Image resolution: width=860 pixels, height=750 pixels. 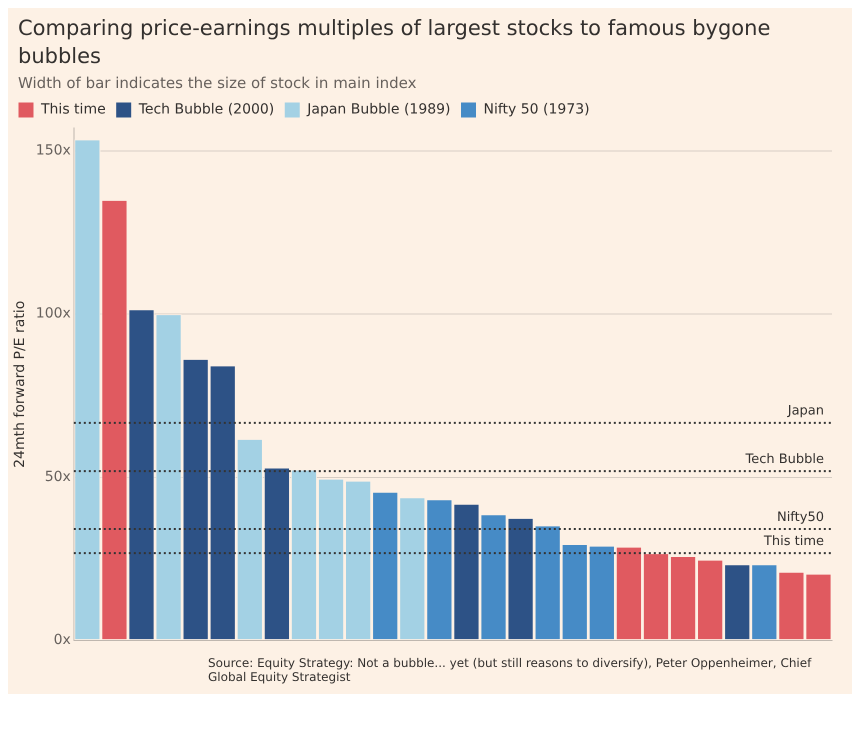 I want to click on chart-title: Comparing price-earnings multiples of largest stocks to famous bygone bubbles, so click(x=394, y=42).